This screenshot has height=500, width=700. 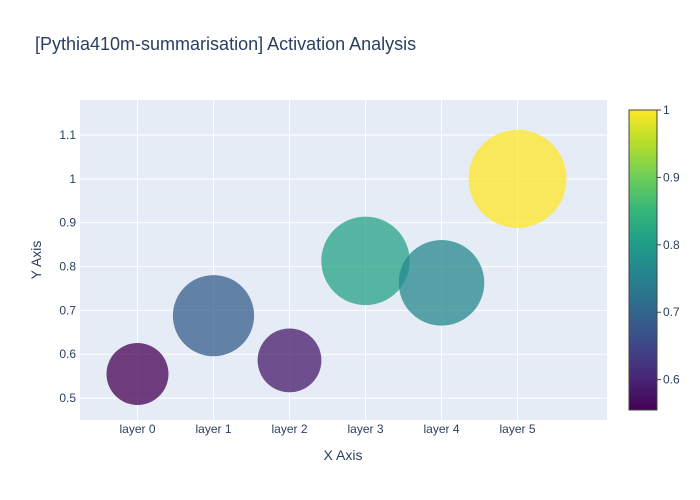 What do you see at coordinates (67, 135) in the screenshot?
I see `y-tick-label: 1.1` at bounding box center [67, 135].